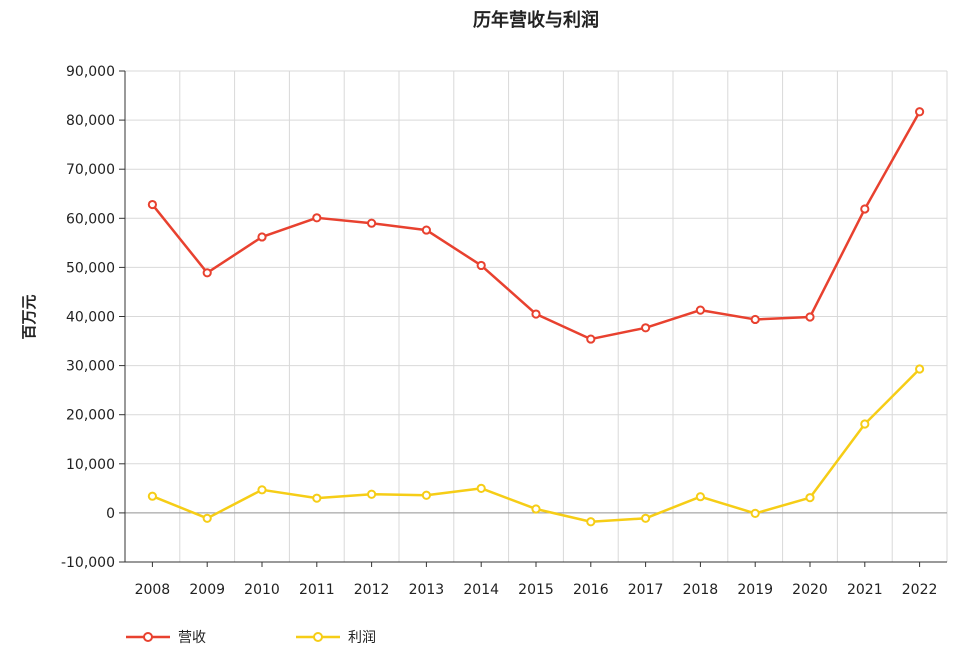  Describe the element at coordinates (262, 590) in the screenshot. I see `x-tick-label: 2010` at that location.